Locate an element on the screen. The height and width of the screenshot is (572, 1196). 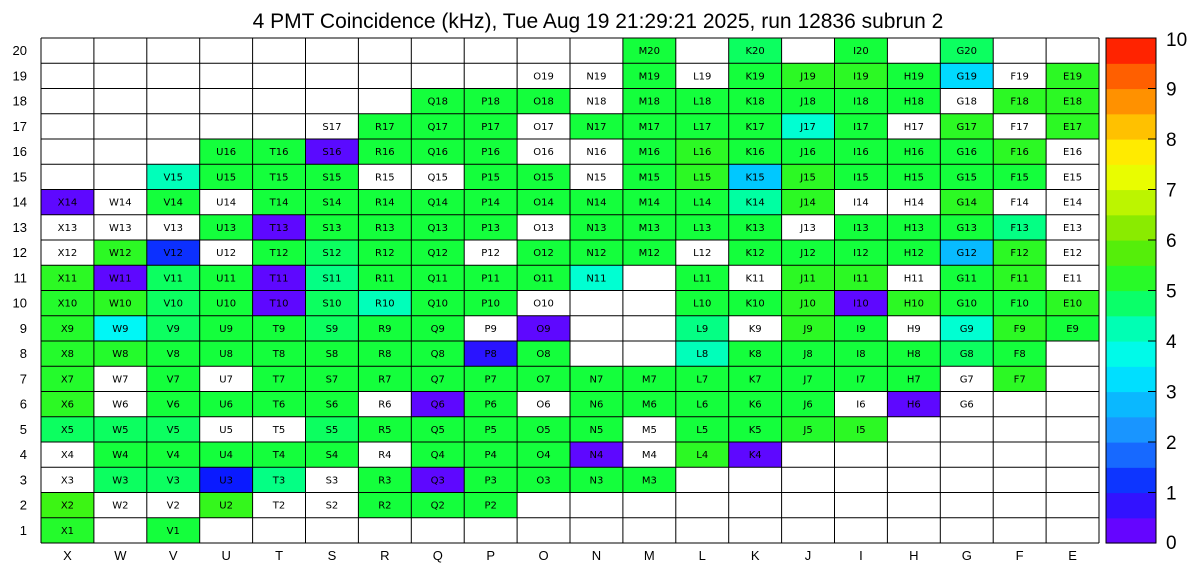
cell-label-R8: R8 is located at coordinates (384, 354).